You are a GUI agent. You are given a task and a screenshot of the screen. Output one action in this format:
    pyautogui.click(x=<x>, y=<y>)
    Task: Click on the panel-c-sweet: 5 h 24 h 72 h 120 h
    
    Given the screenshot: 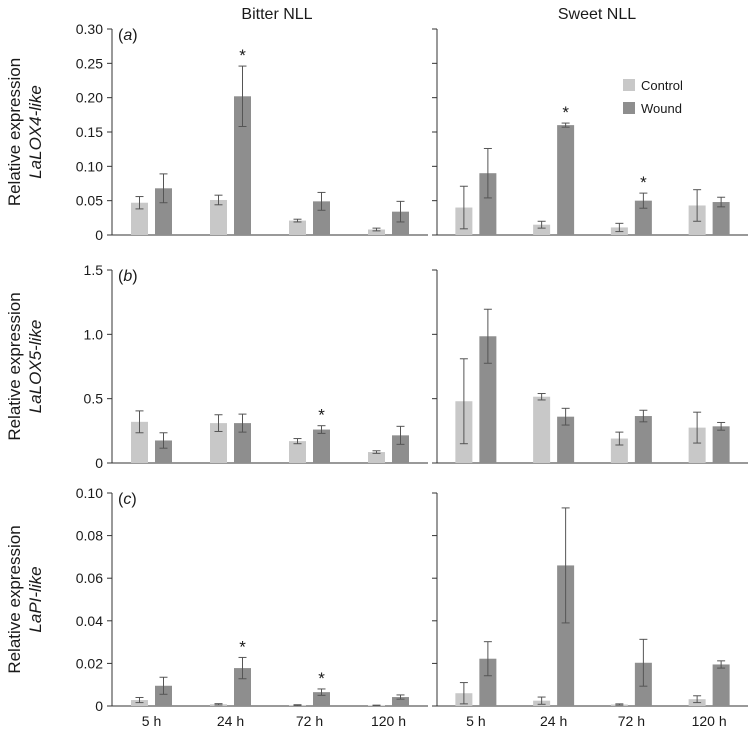 What is the action you would take?
    pyautogui.click(x=590, y=610)
    